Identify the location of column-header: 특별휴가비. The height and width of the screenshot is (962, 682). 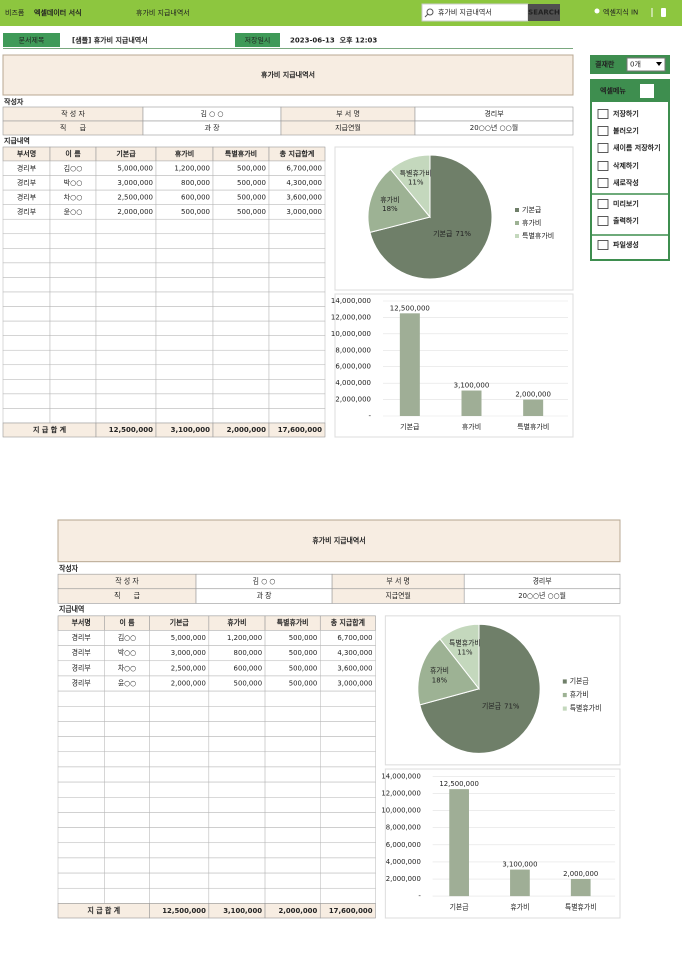
(241, 153).